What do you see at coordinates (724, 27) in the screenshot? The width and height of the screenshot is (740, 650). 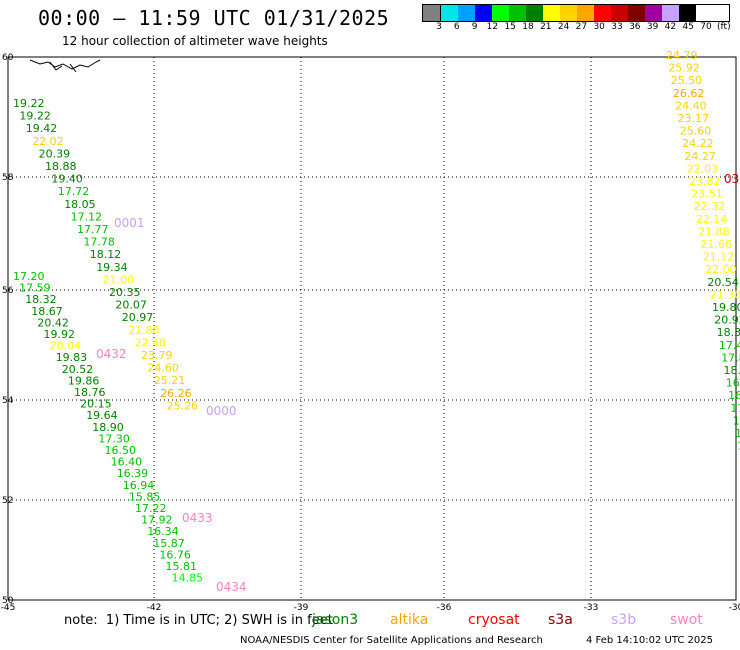 I see `scale-label: (ft)` at bounding box center [724, 27].